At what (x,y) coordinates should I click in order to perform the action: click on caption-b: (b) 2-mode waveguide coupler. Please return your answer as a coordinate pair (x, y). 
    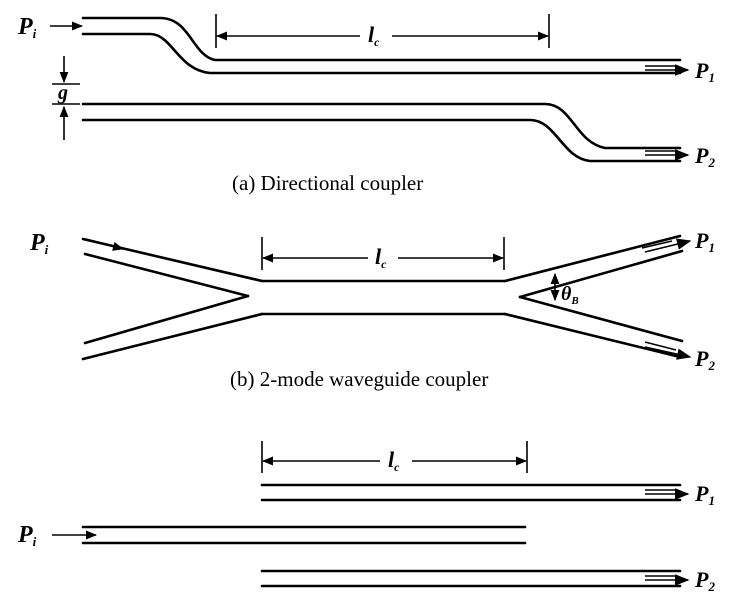
    Looking at the image, I should click on (359, 379).